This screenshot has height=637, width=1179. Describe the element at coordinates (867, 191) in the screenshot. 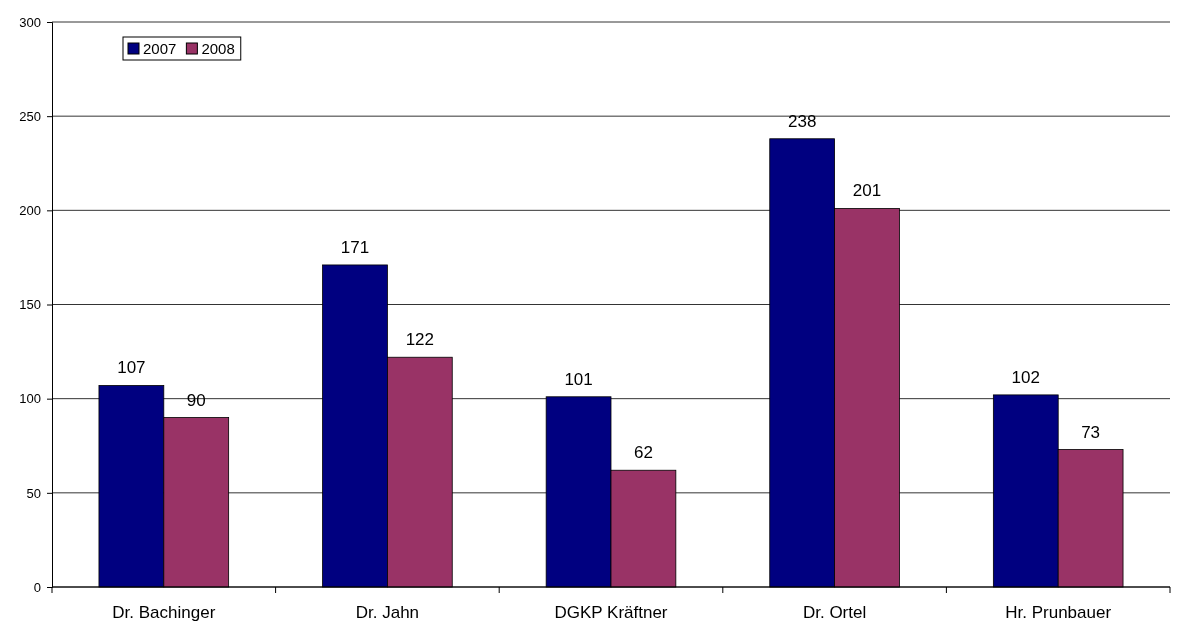

I see `data-label: 201` at that location.